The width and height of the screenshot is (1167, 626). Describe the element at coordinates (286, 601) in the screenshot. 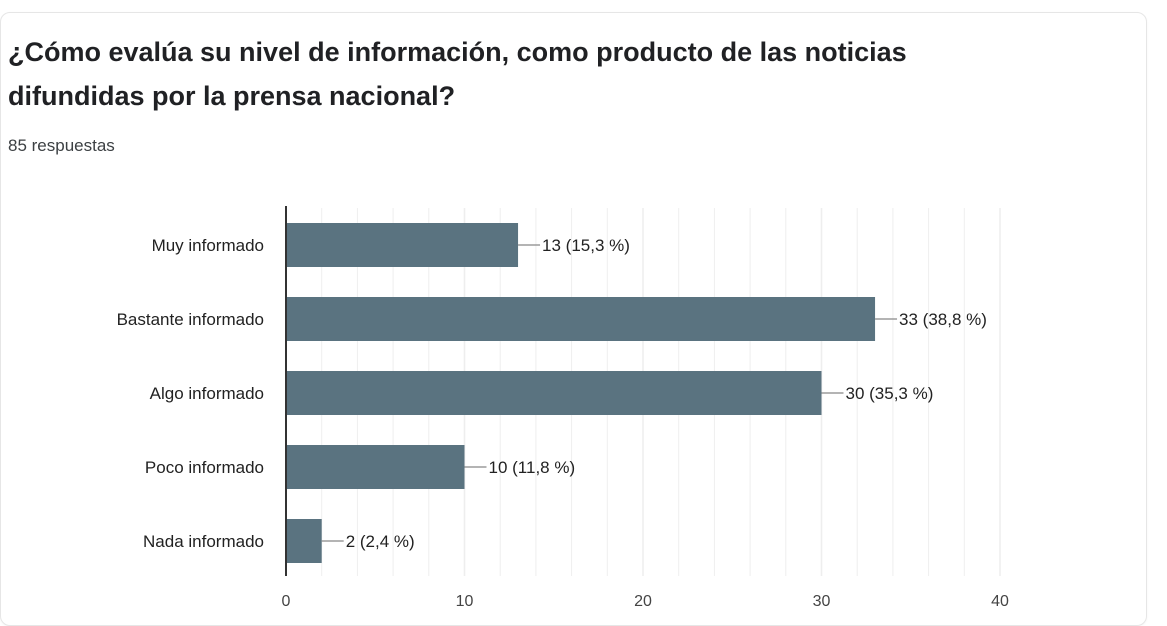

I see `x-tick-label: 0` at that location.